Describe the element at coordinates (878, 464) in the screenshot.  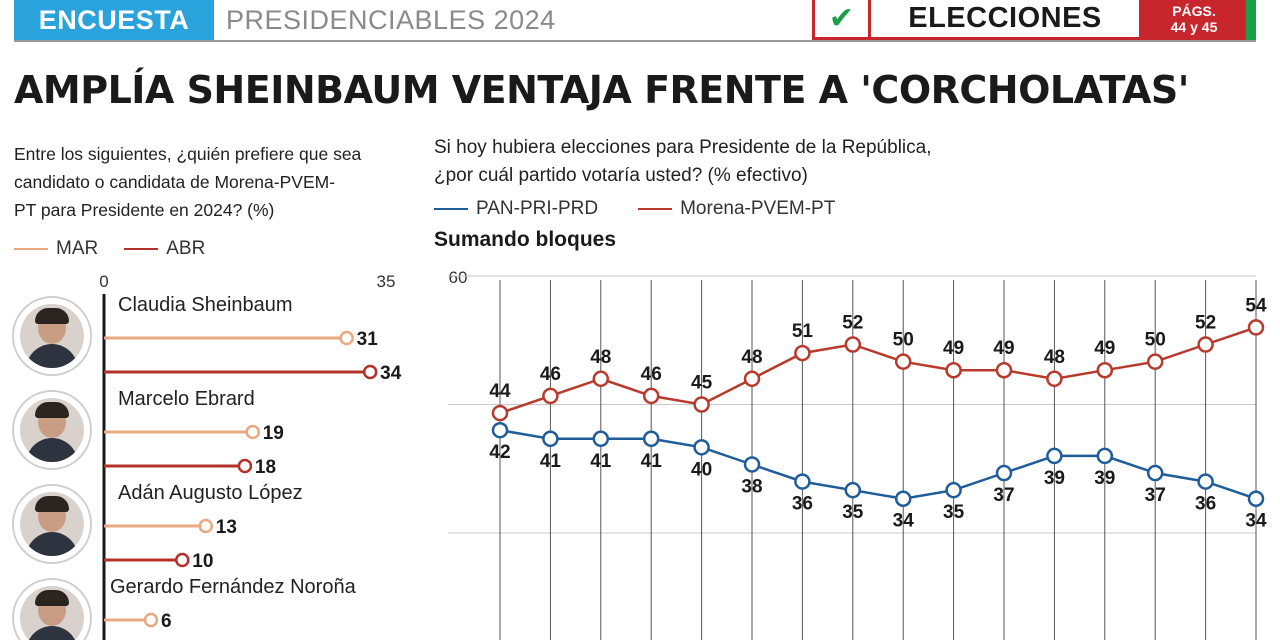
I see `pan-pri-prd-line` at that location.